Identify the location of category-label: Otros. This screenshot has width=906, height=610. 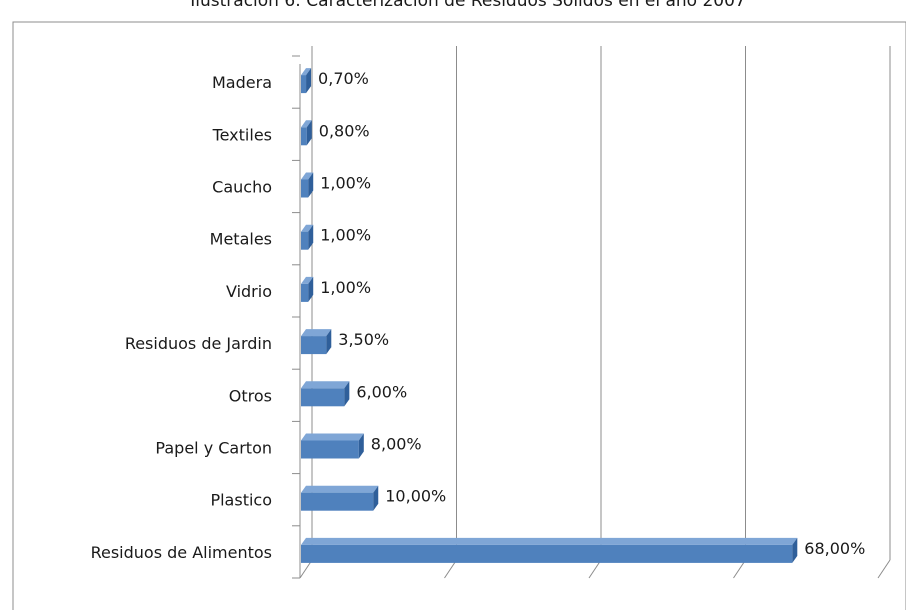
(250, 395).